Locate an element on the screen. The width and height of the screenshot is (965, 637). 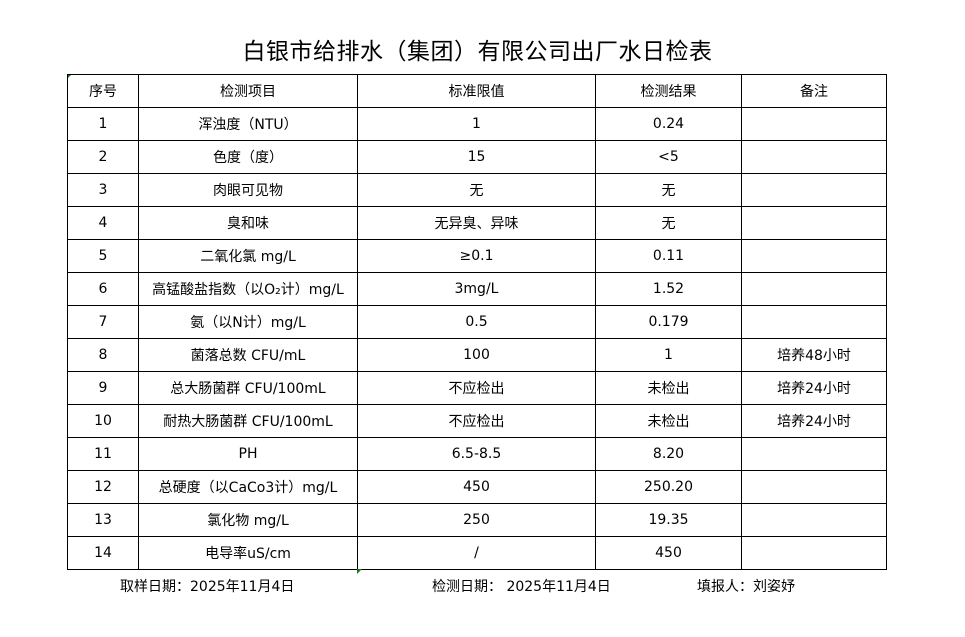
test-result: 19.35 is located at coordinates (668, 520).